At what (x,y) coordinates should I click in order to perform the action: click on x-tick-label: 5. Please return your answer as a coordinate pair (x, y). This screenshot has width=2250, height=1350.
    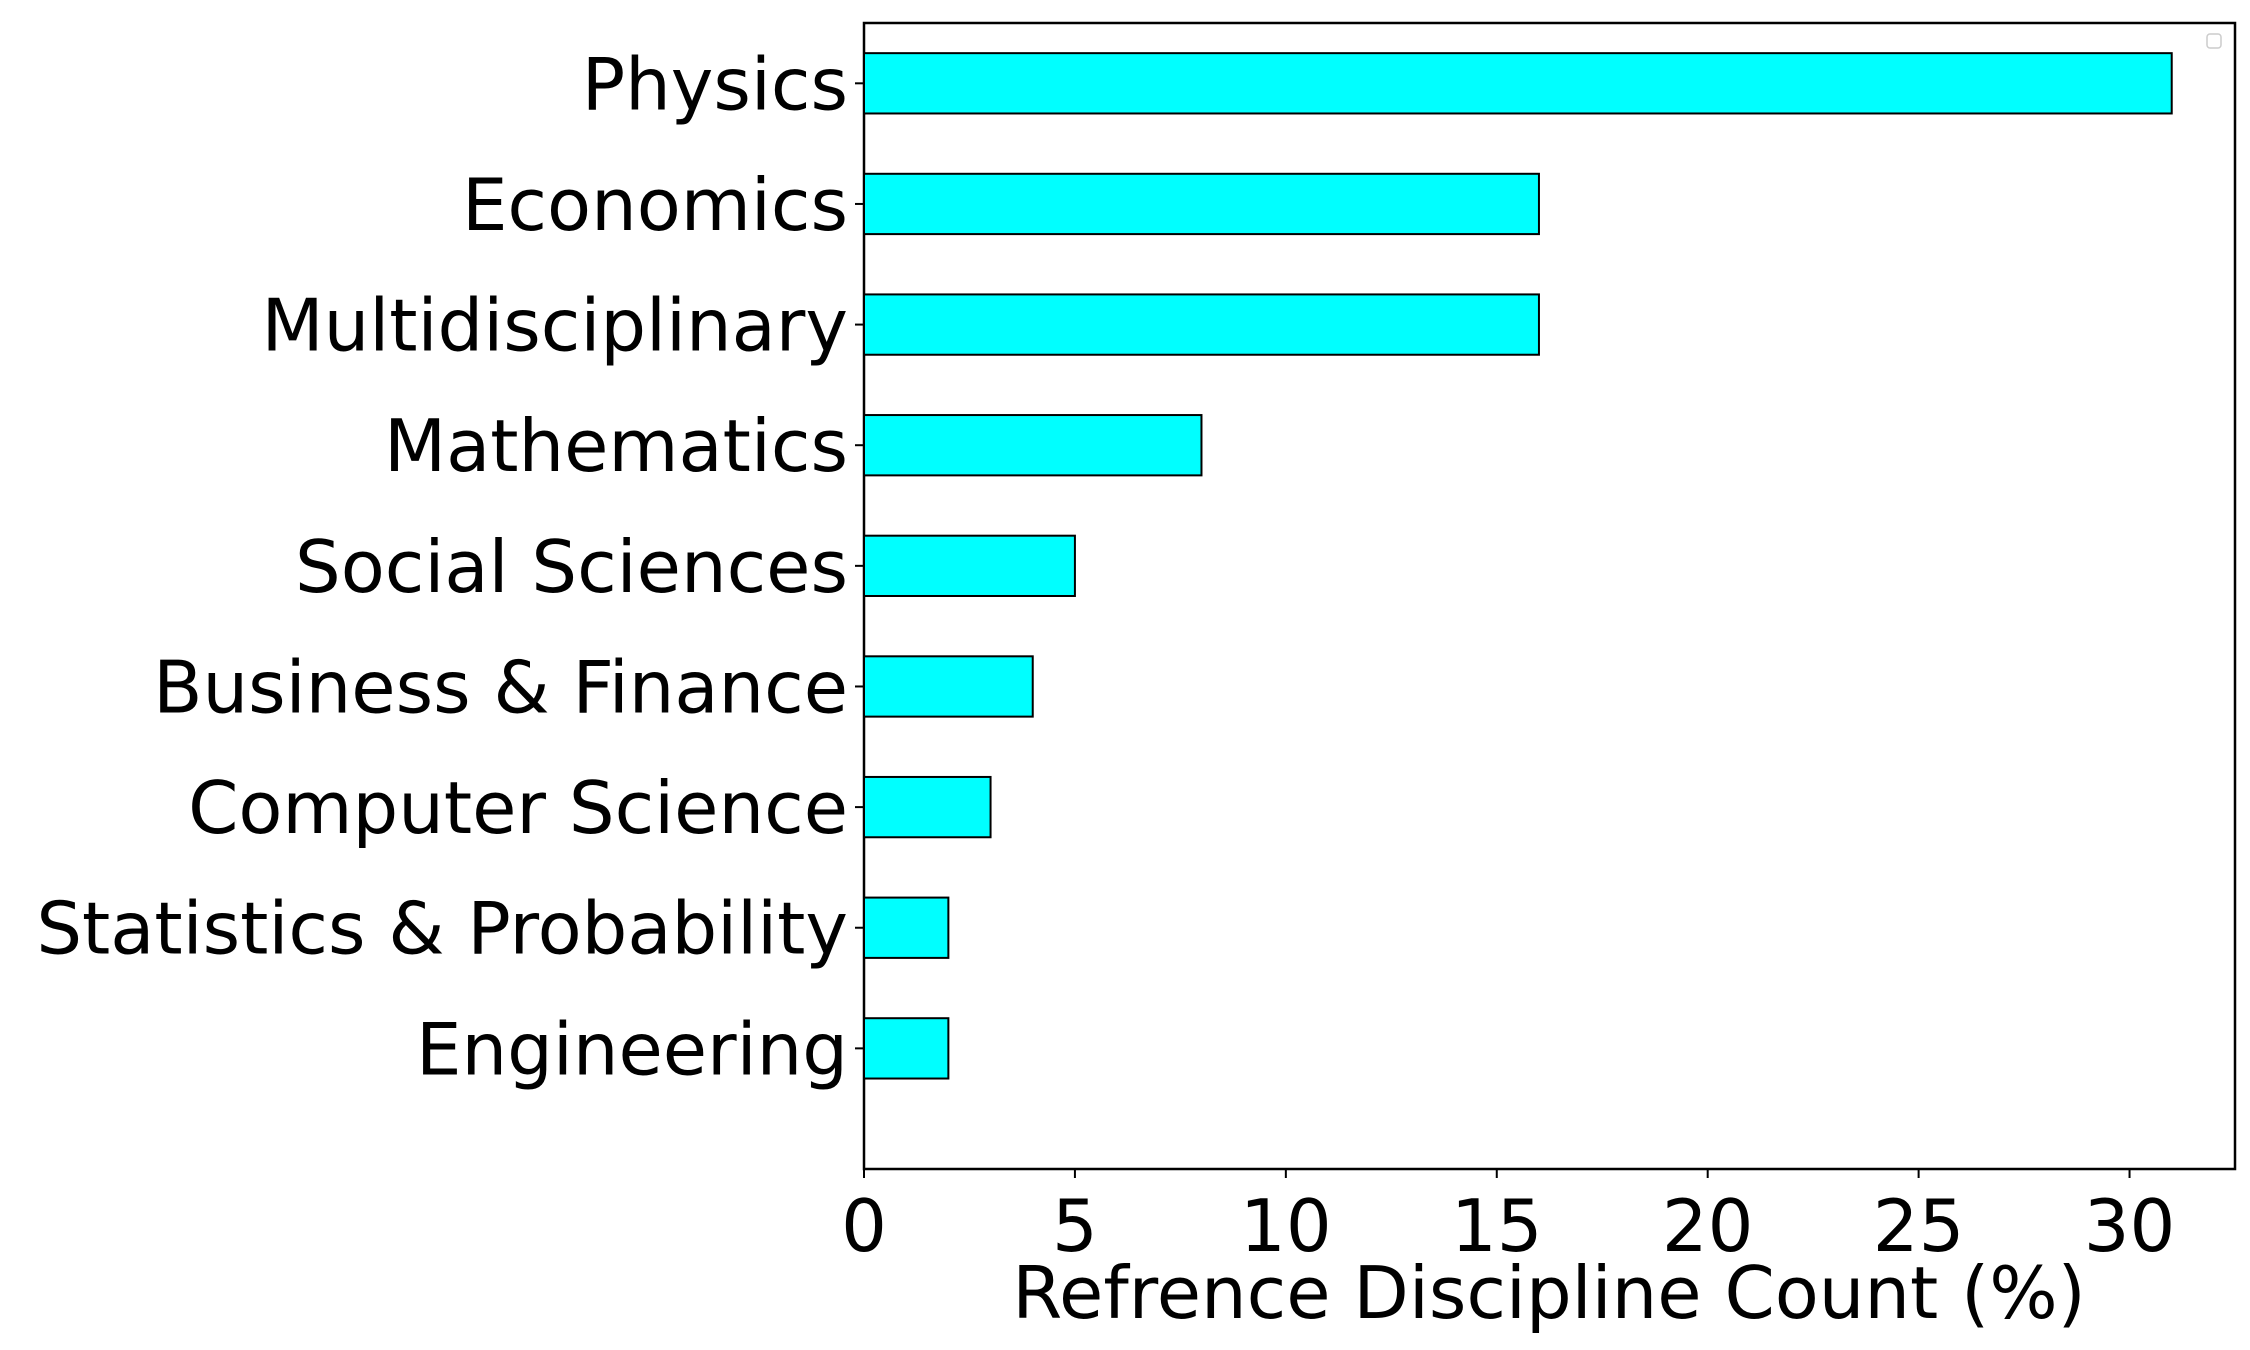
    Looking at the image, I should click on (1075, 1226).